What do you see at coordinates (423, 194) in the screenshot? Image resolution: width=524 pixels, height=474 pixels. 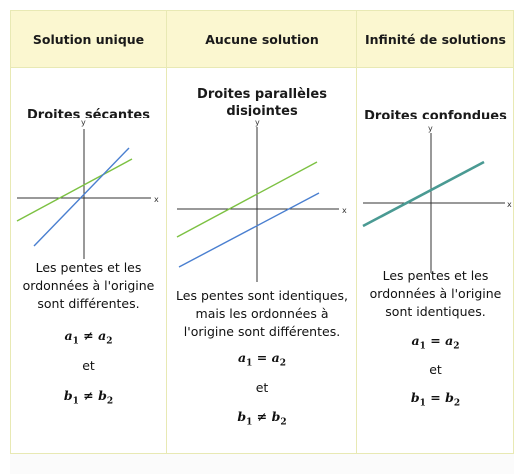 I see `coincident-line` at bounding box center [423, 194].